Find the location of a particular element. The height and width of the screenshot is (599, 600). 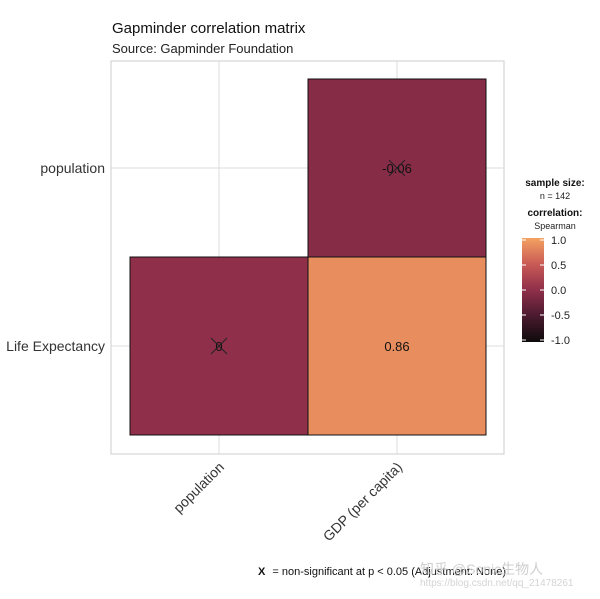

legend-tick-label: 0.5 is located at coordinates (558, 266).